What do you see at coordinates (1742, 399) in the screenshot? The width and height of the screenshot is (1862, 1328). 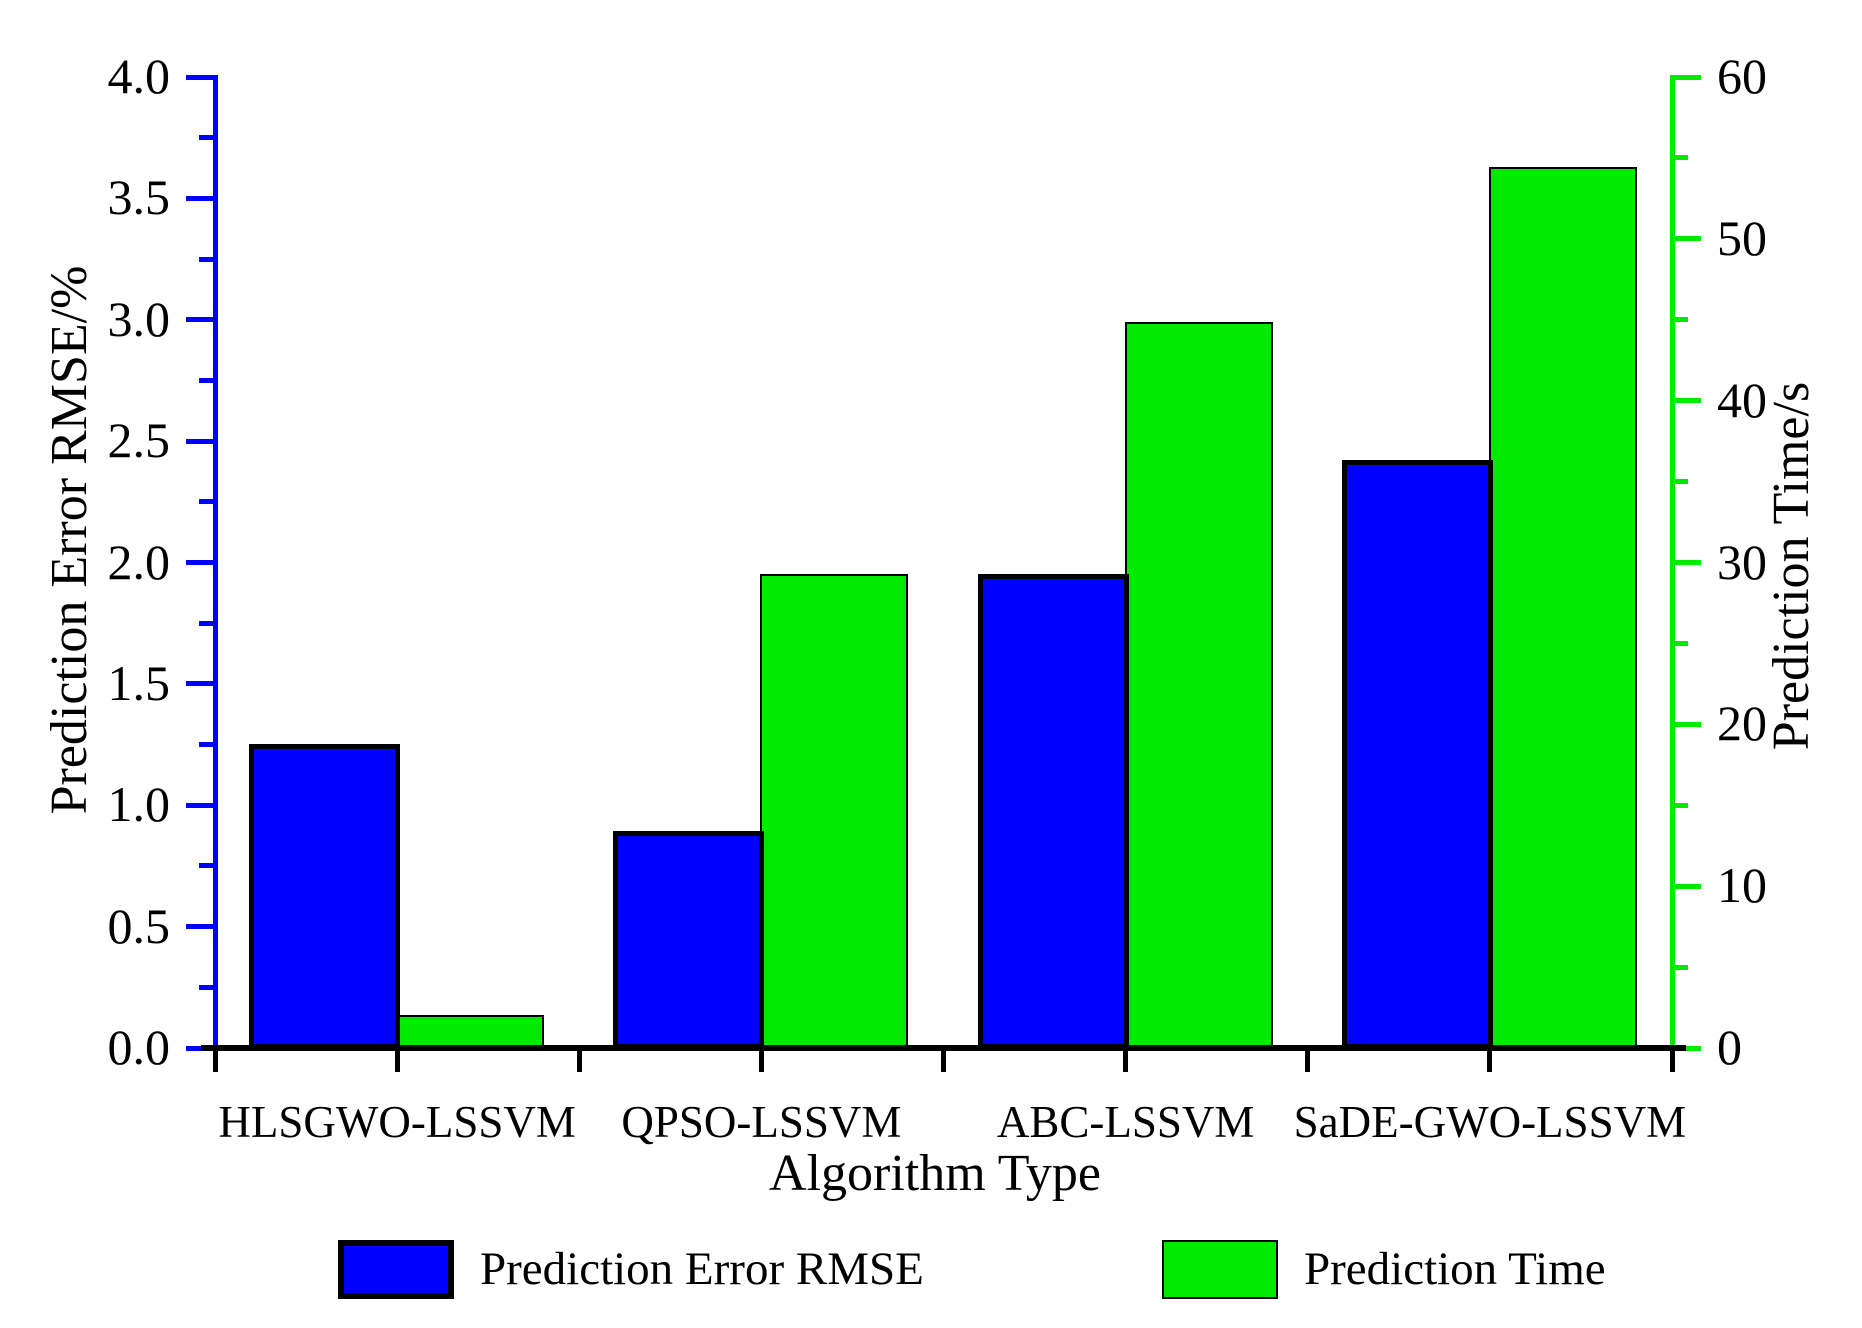 I see `y-right-tick-label: 40` at bounding box center [1742, 399].